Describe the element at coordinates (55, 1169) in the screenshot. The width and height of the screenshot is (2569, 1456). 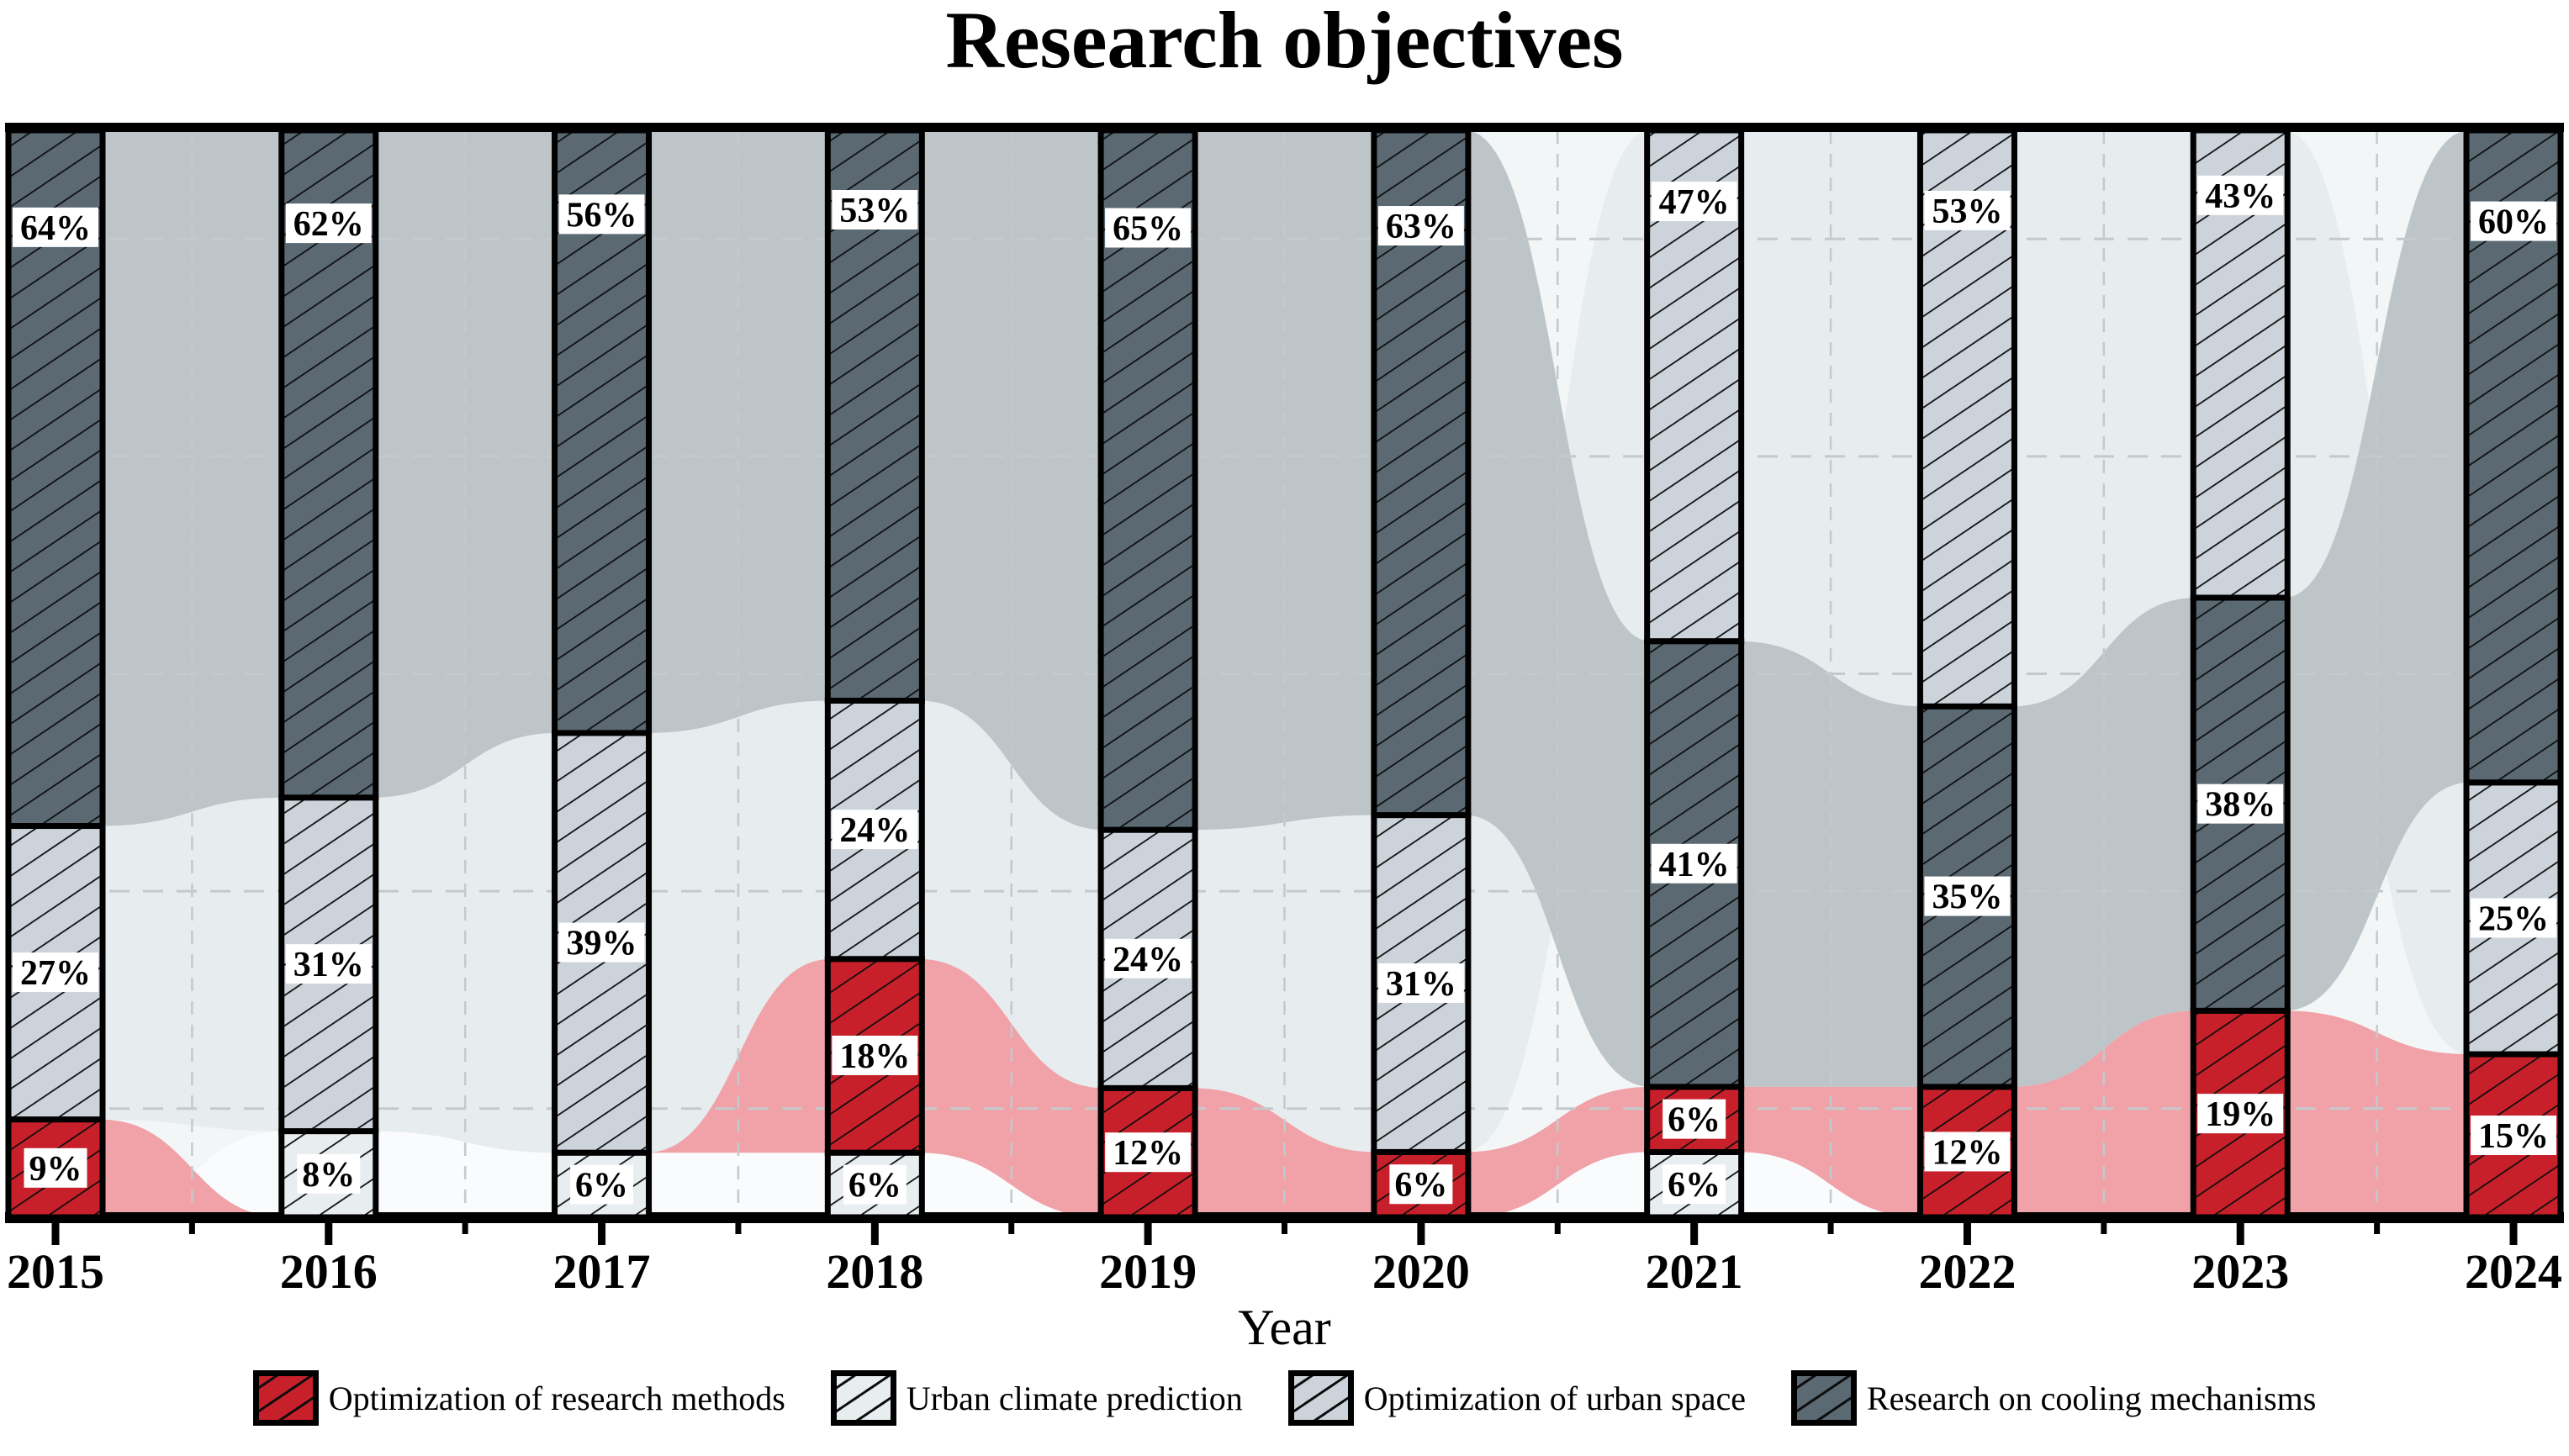
I see `svg-text: 9%` at that location.